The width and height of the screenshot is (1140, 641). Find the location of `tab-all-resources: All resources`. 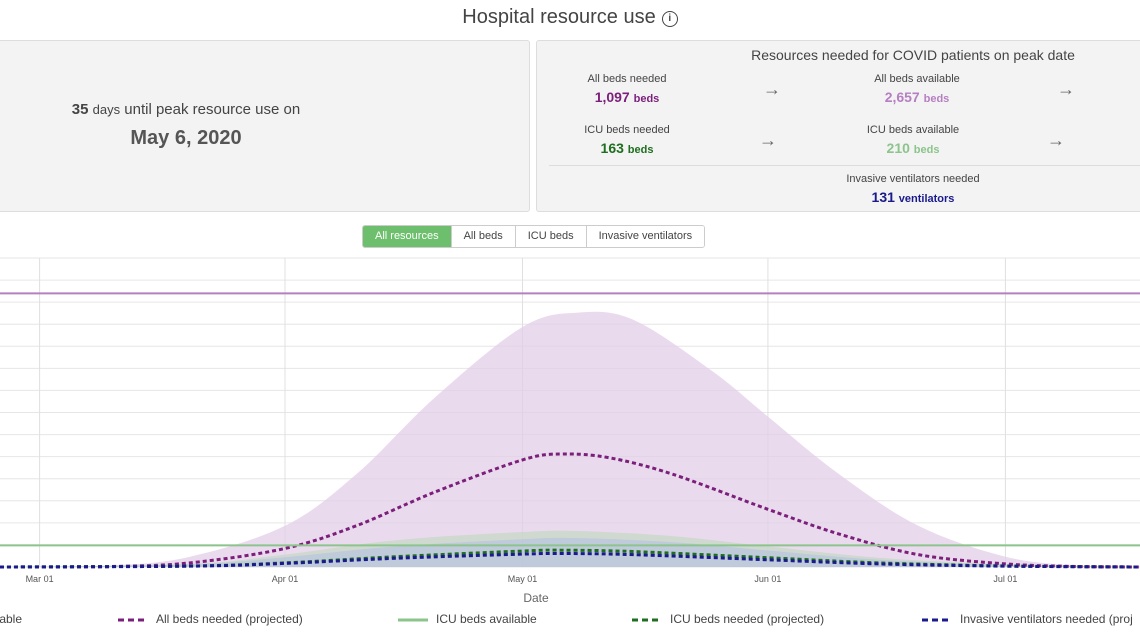

tab-all-resources: All resources is located at coordinates (407, 236).